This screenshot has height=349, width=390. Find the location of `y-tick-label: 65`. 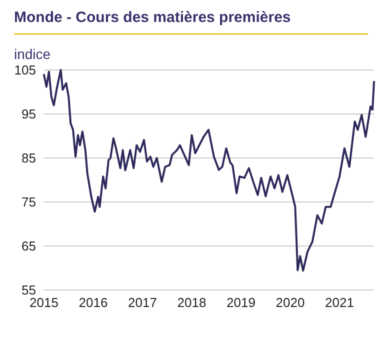

y-tick-label: 65 is located at coordinates (29, 246).